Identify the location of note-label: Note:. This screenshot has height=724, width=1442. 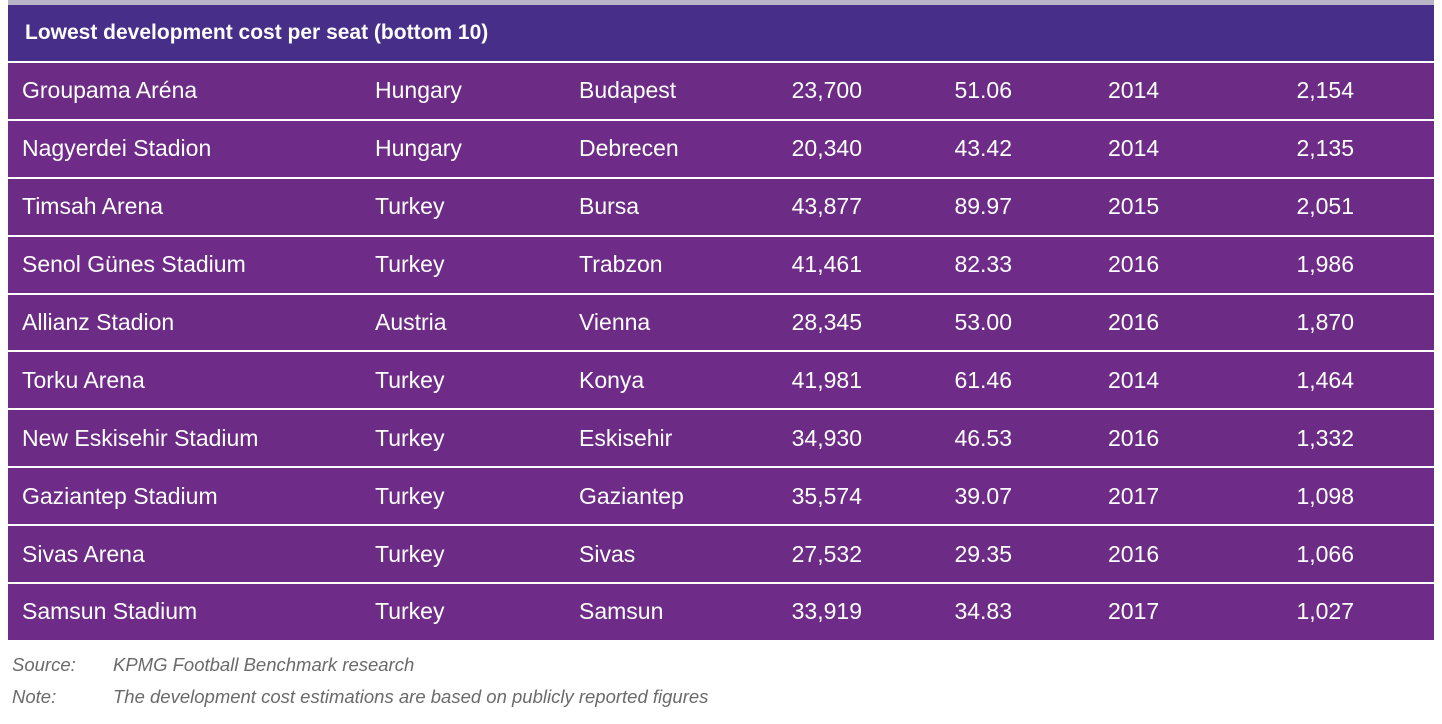
(34, 696).